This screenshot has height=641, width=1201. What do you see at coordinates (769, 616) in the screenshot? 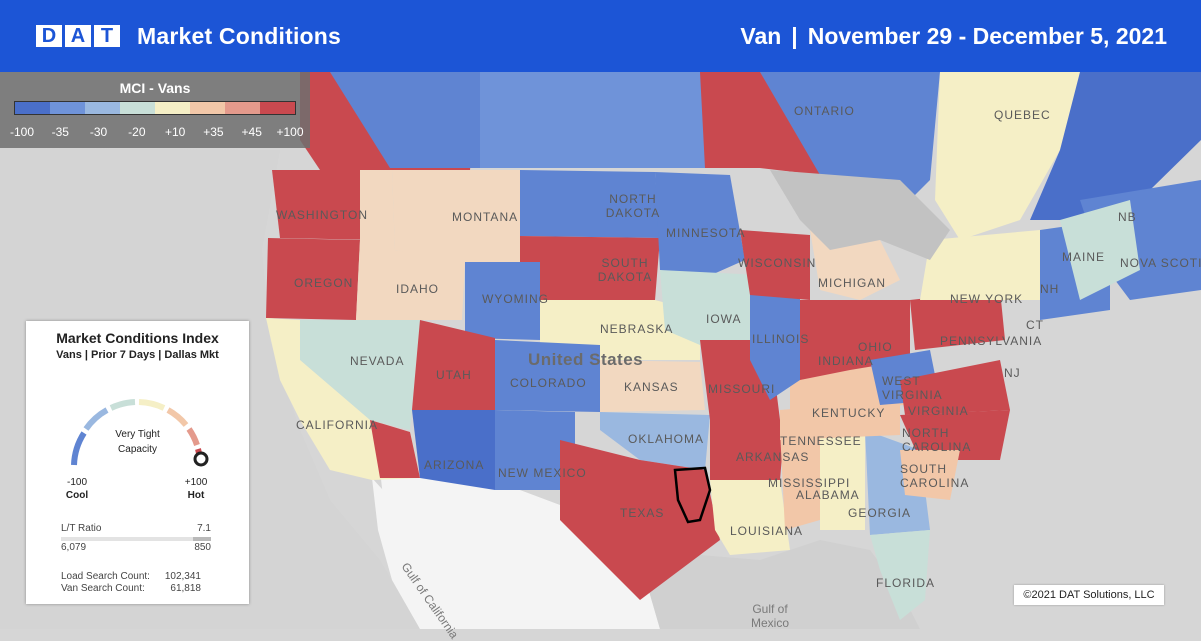
I see `label-gulf-of-mexico: Gulf of Mexico` at bounding box center [769, 616].